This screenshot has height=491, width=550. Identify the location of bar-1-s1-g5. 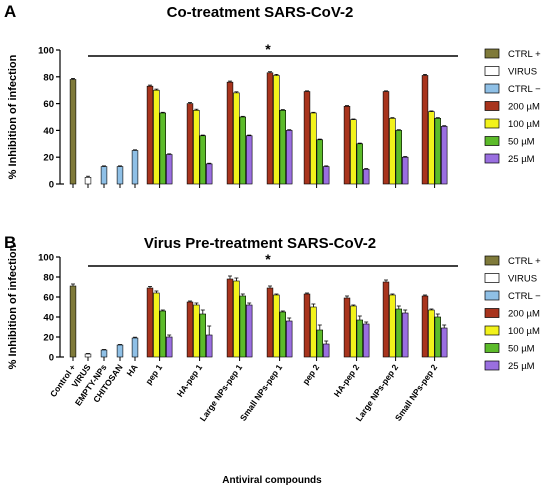
(353, 331).